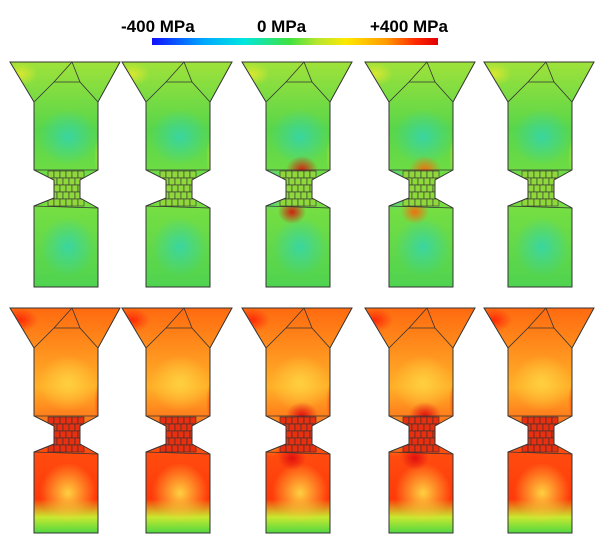  What do you see at coordinates (409, 26) in the screenshot?
I see `legend-max-label: +400 MPa` at bounding box center [409, 26].